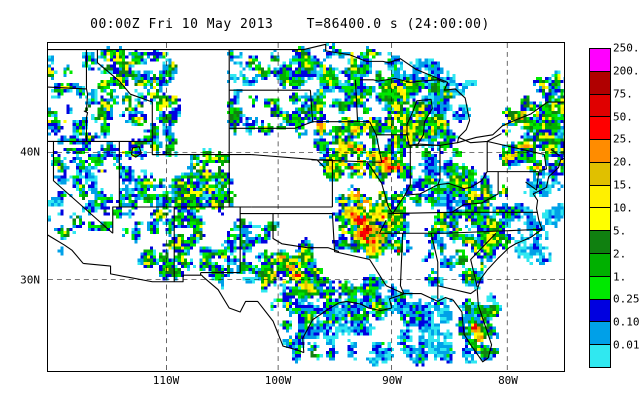 This screenshot has width=640, height=400. Describe the element at coordinates (626, 71) in the screenshot. I see `colorbar-tick-1: 200.` at that location.